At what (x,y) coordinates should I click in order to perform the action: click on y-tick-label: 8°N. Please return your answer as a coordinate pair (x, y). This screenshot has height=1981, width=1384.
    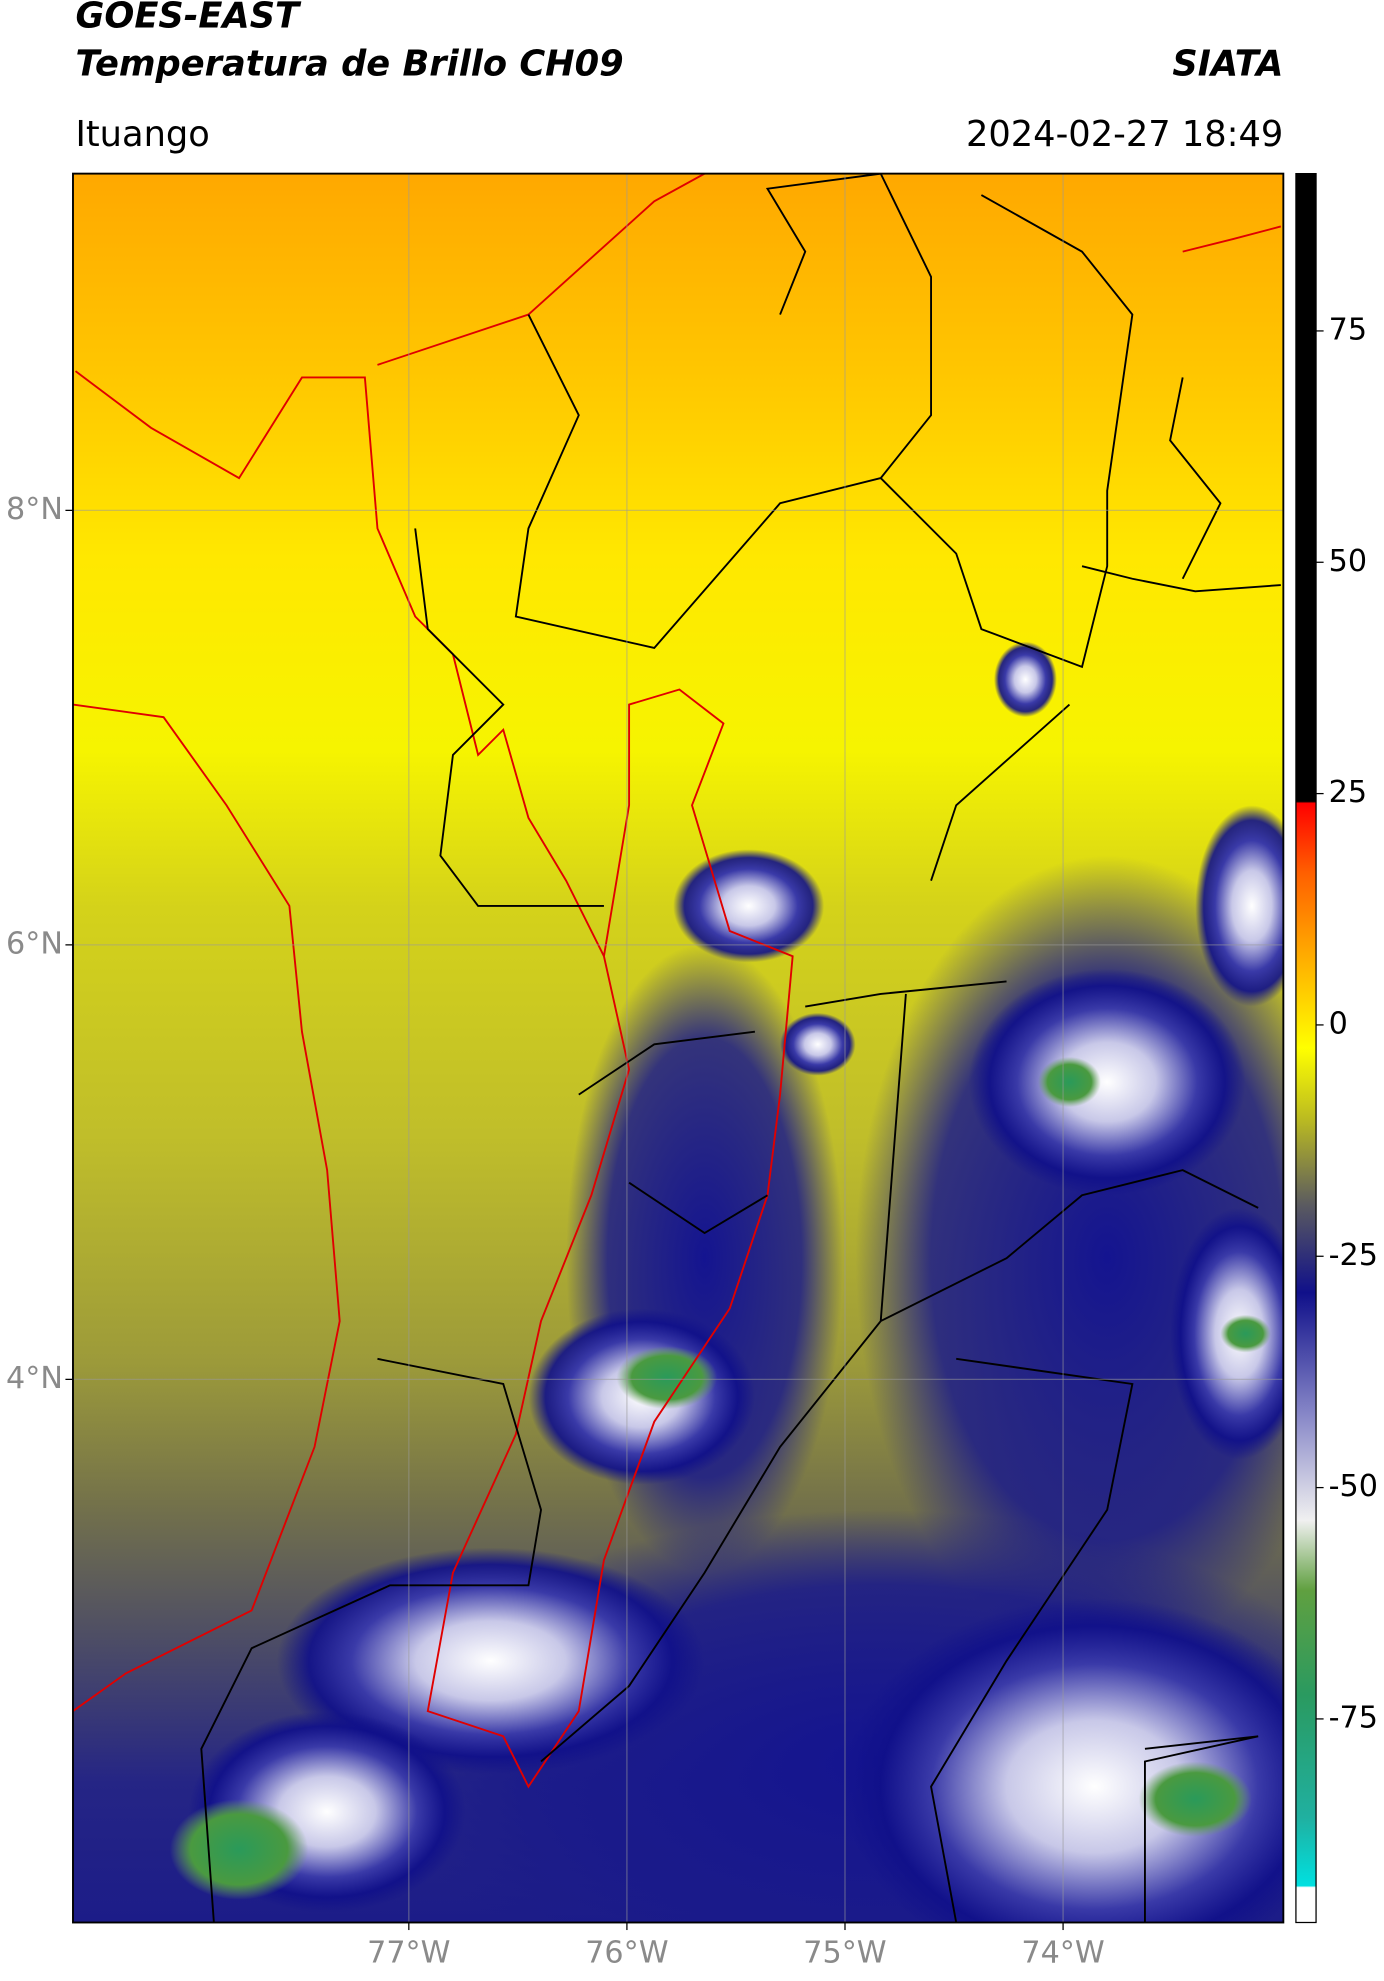
    Looking at the image, I should click on (34, 509).